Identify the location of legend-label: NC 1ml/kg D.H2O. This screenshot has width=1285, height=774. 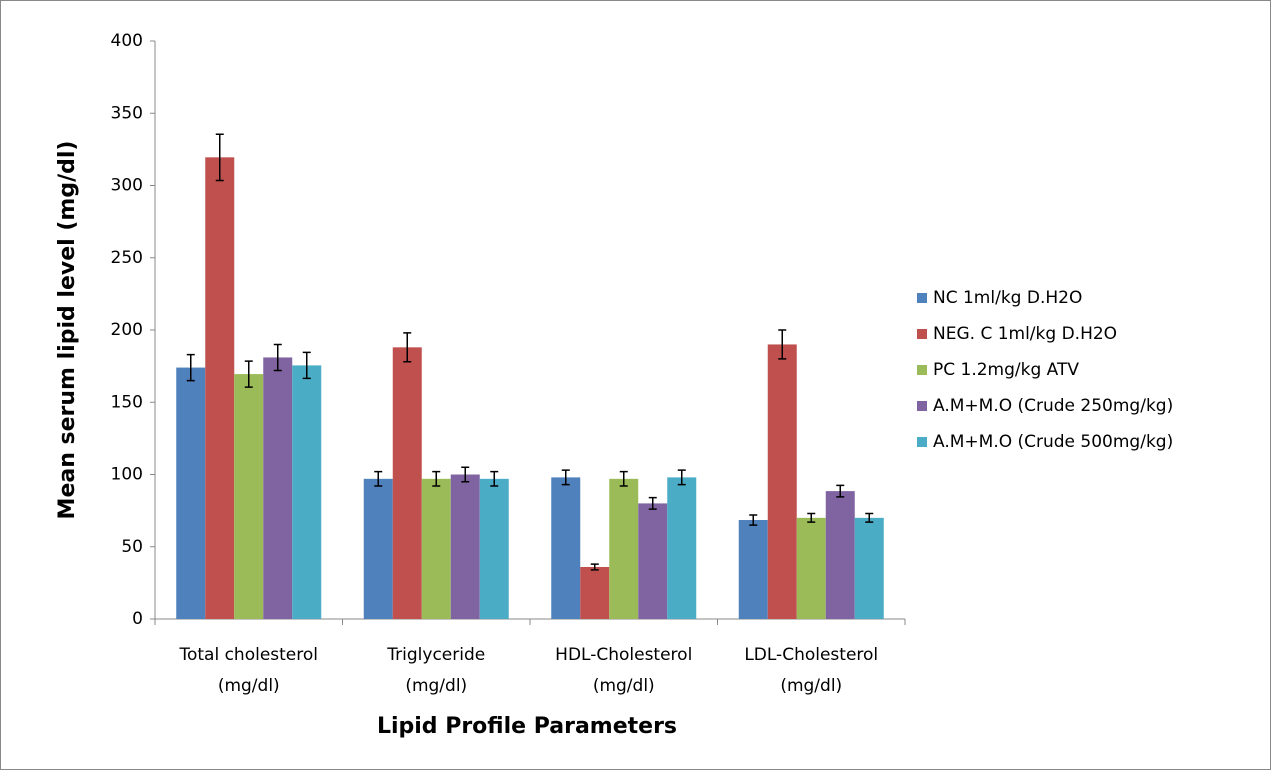
(1007, 298).